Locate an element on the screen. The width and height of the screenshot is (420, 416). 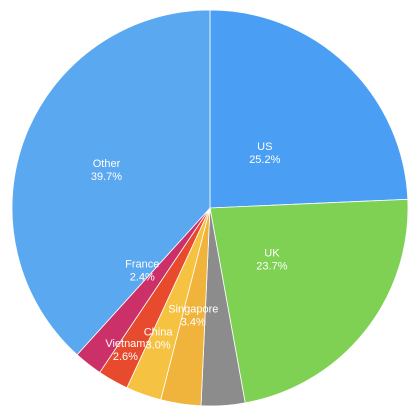
slice-value-uk: 23.7% is located at coordinates (271, 266).